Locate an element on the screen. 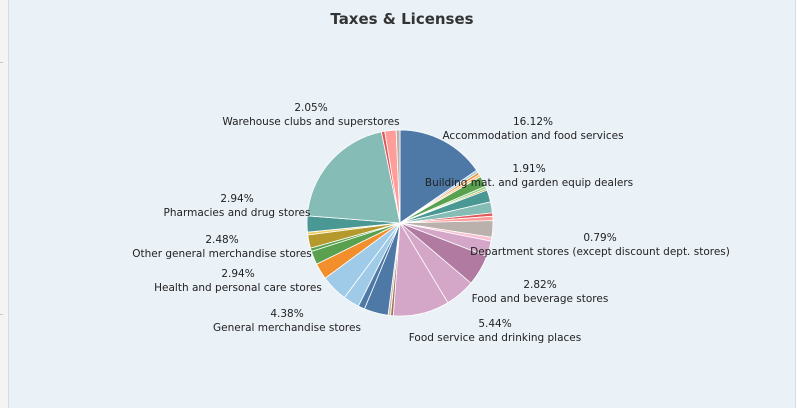  slice-percent-label: 2.48% is located at coordinates (221, 240).